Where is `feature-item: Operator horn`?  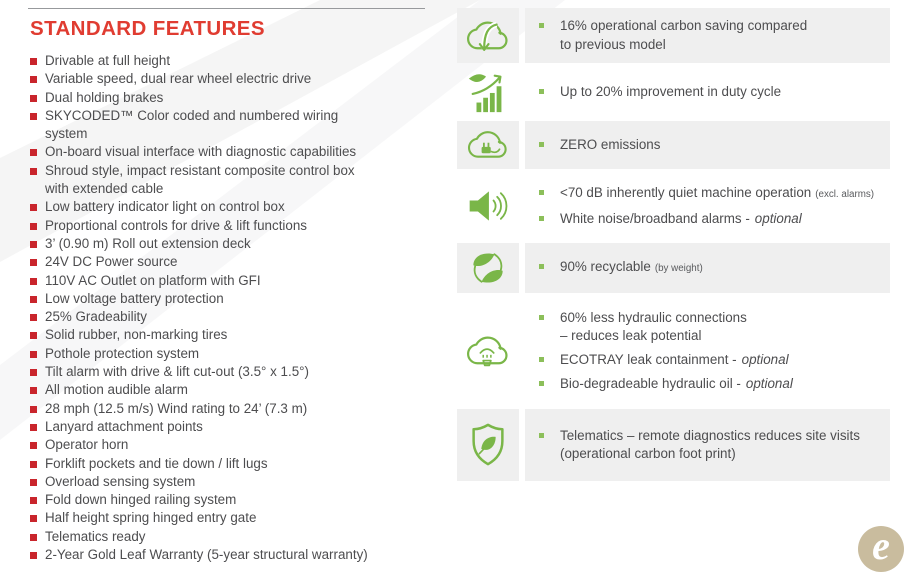 feature-item: Operator horn is located at coordinates (203, 445).